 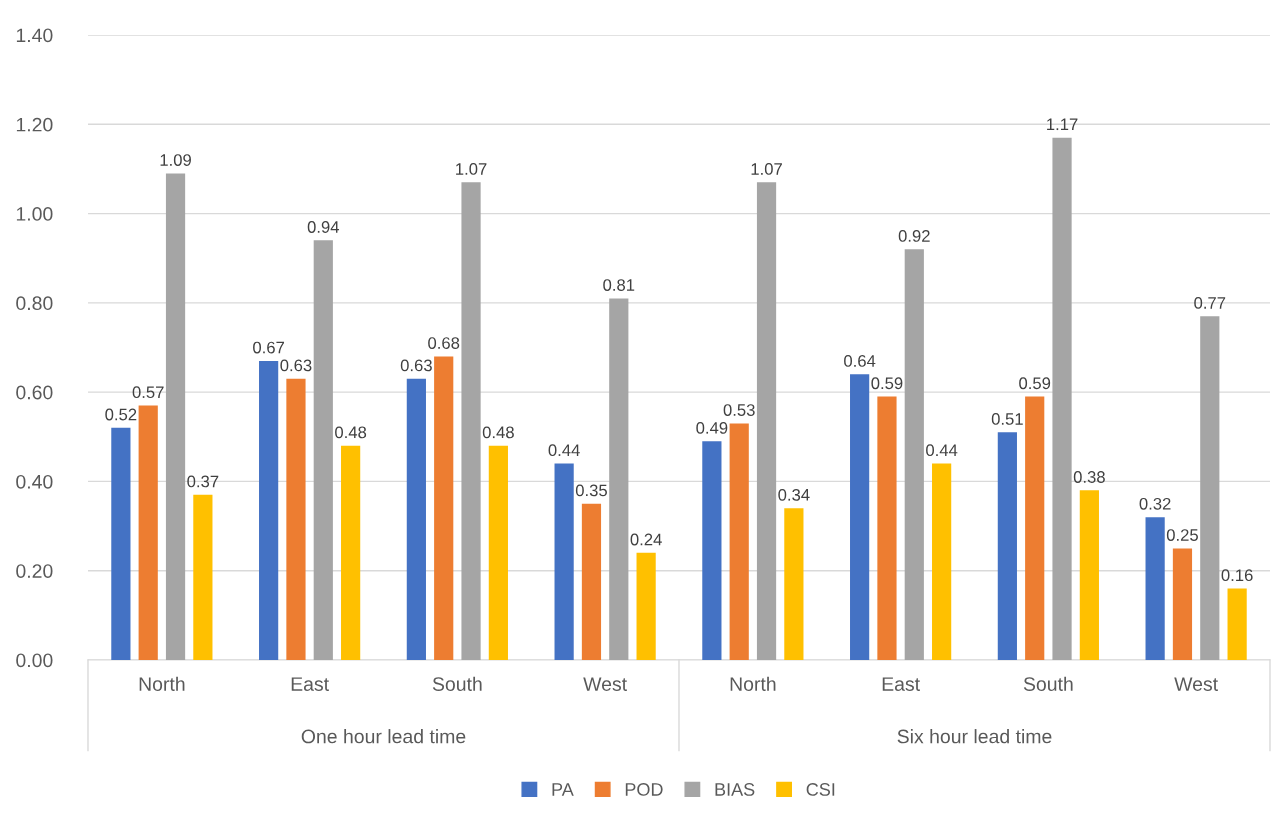 What do you see at coordinates (739, 410) in the screenshot?
I see `data-label: 0.53` at bounding box center [739, 410].